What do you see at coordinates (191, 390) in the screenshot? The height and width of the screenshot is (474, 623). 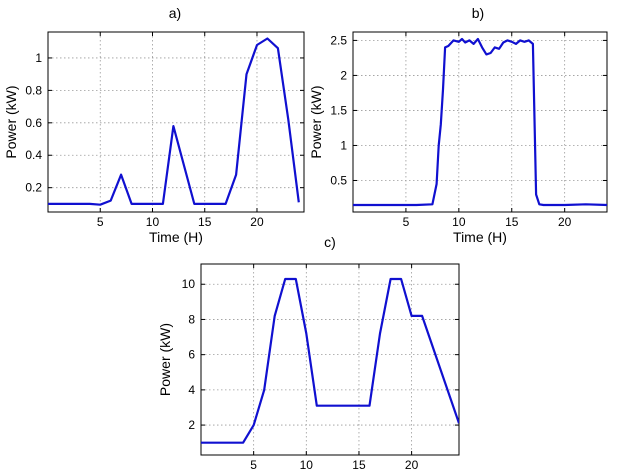 I see `y-tick-label: 4` at bounding box center [191, 390].